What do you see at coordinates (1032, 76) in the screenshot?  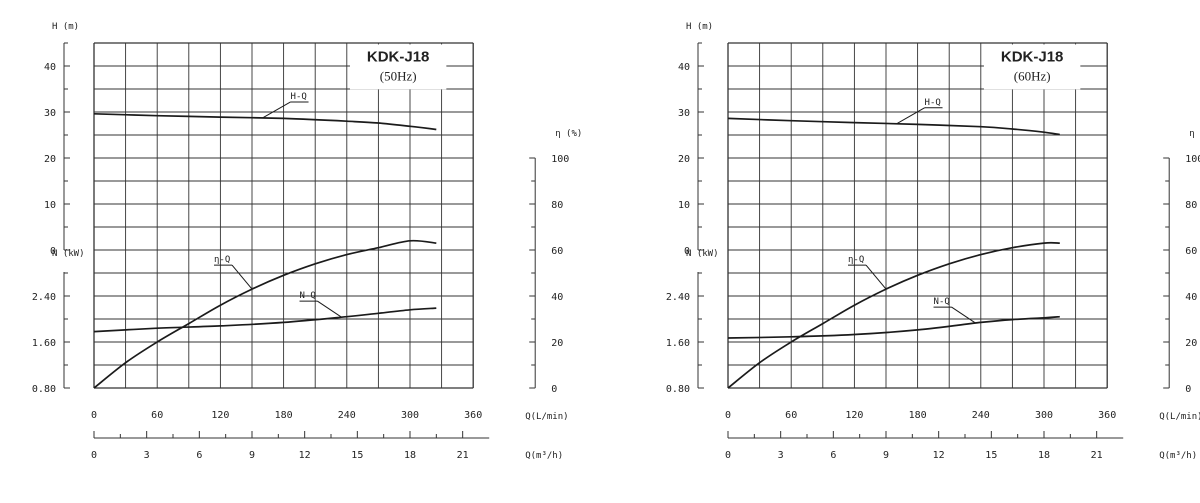 I see `chart-subtitle: (60Hz)` at bounding box center [1032, 76].